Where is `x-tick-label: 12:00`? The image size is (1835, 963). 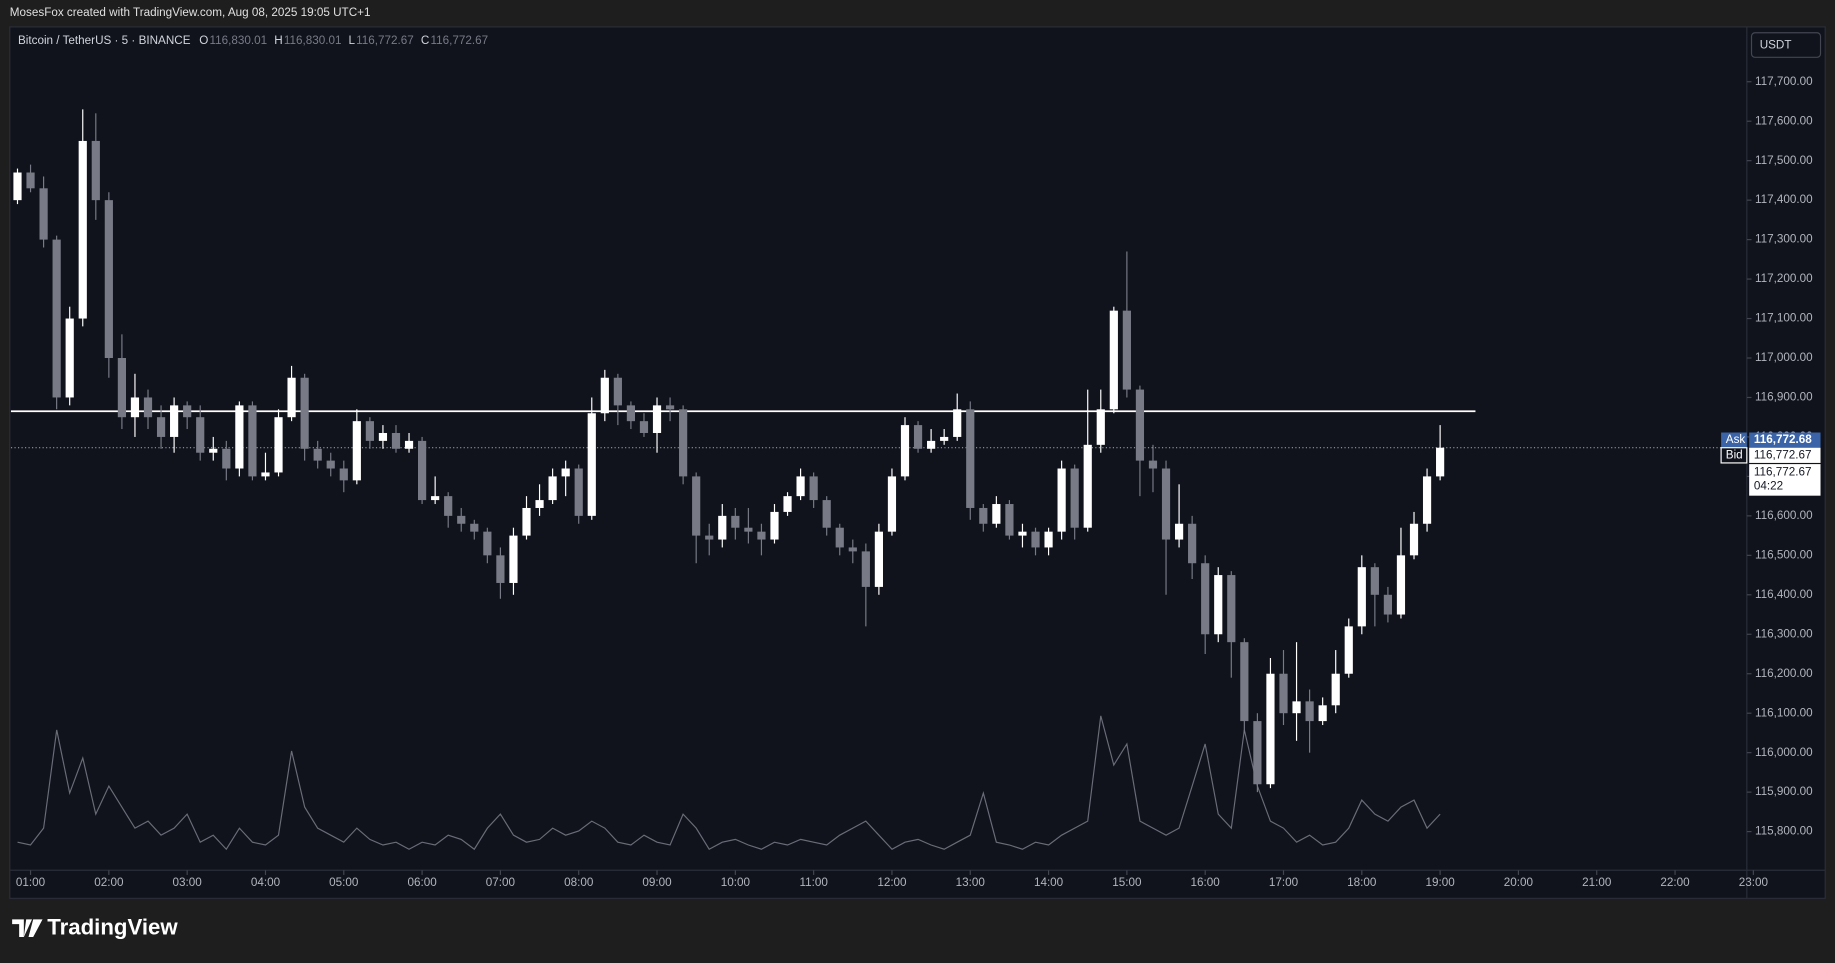 x-tick-label: 12:00 is located at coordinates (892, 882).